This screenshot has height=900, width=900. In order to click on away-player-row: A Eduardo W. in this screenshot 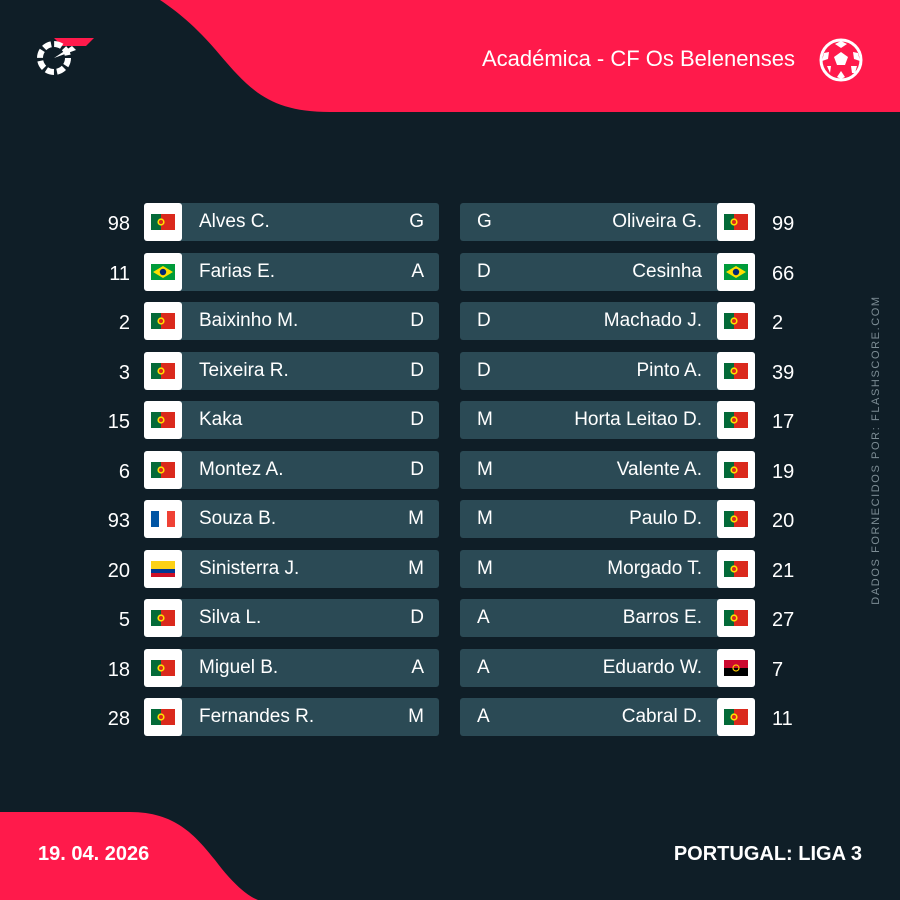, I will do `click(607, 667)`.